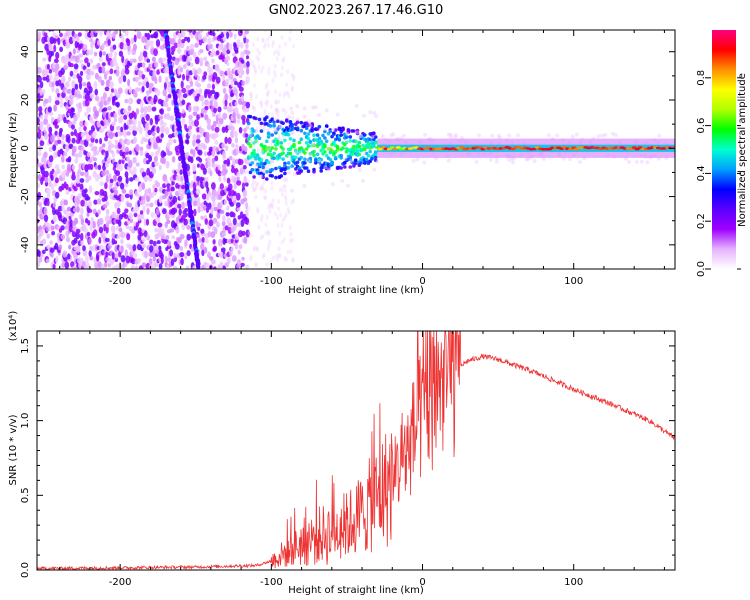  I want to click on snr-ylabel: SNR (10 * v/v), so click(13, 449).